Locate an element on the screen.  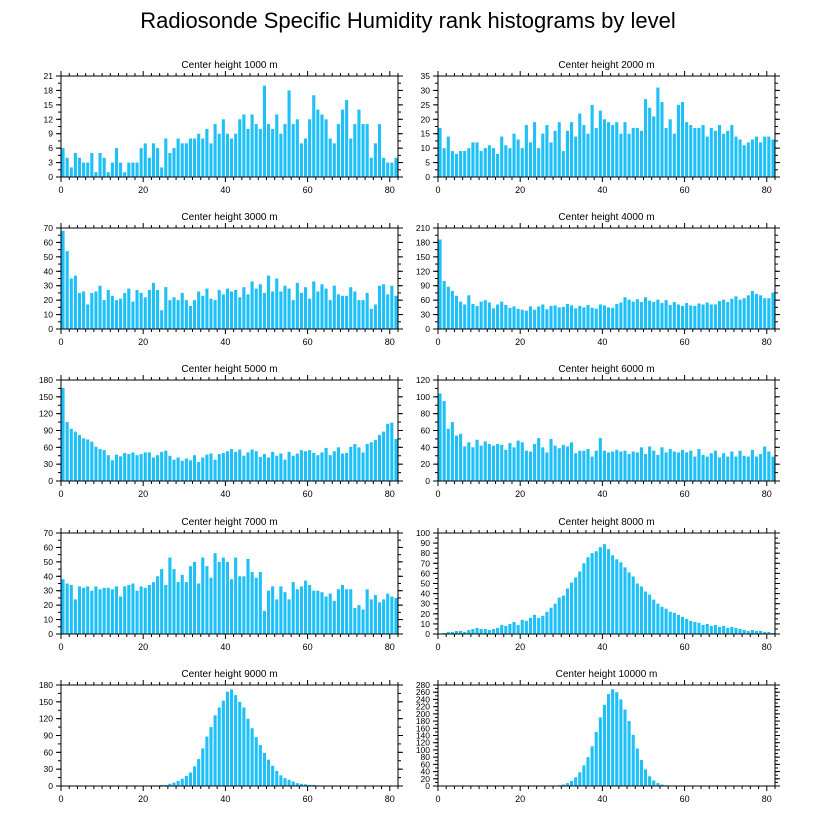
y-tick-label: 100 is located at coordinates (423, 750).